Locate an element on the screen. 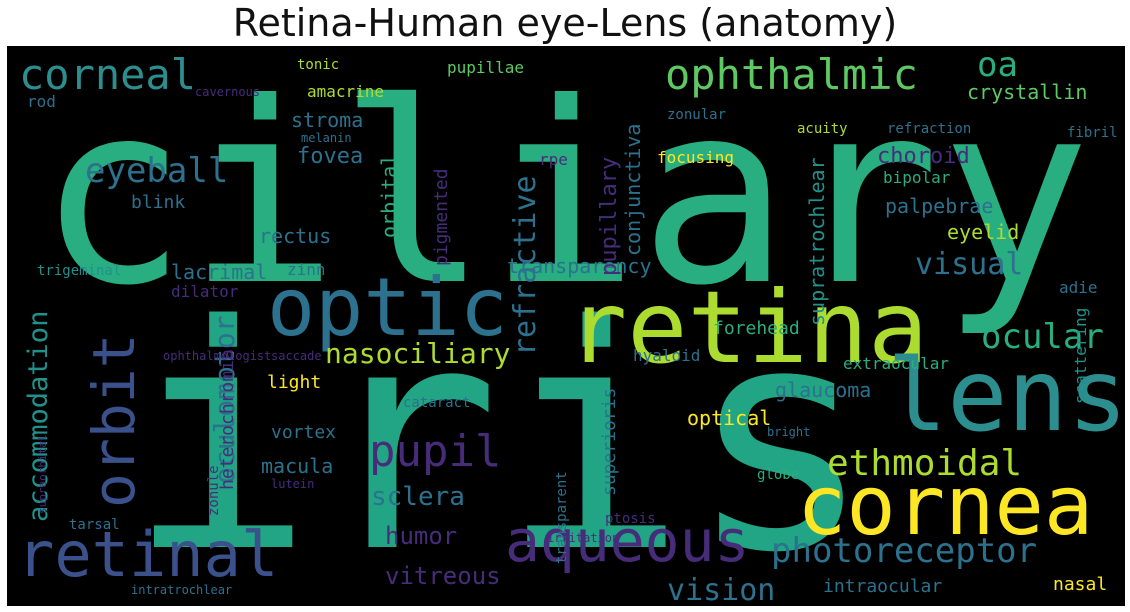  word-retina: retina is located at coordinates (748, 327).